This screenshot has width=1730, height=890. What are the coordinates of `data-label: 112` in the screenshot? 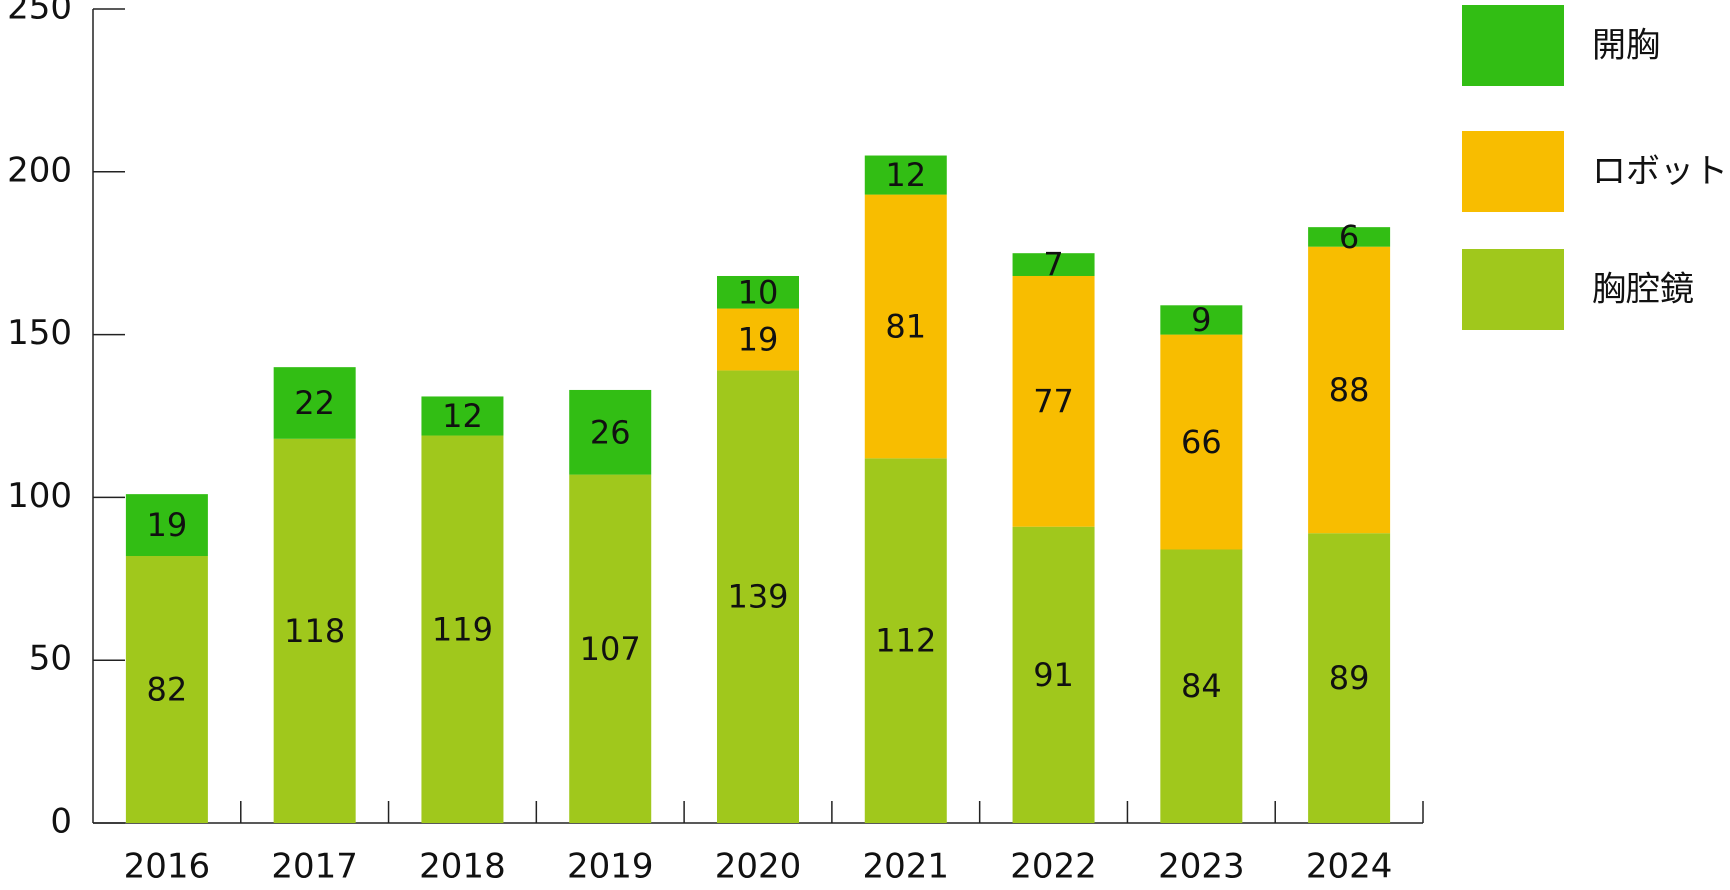 It's located at (905, 641).